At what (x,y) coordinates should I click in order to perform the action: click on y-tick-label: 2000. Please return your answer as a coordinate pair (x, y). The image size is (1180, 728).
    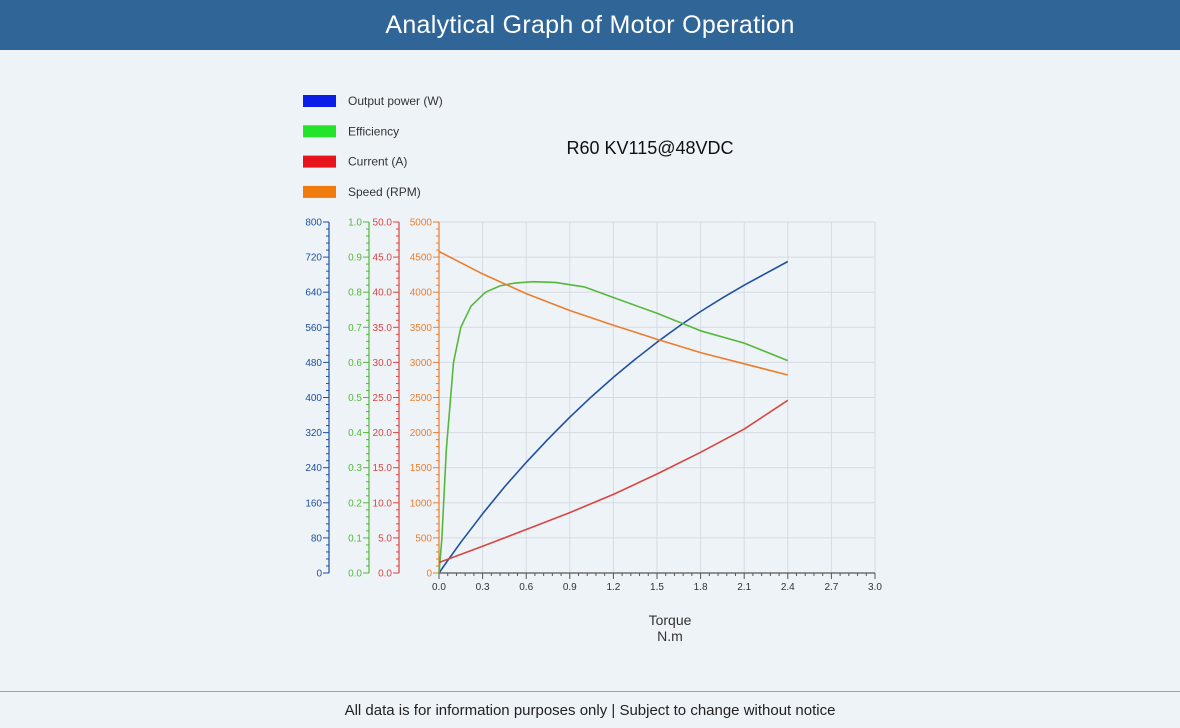
    Looking at the image, I should click on (421, 433).